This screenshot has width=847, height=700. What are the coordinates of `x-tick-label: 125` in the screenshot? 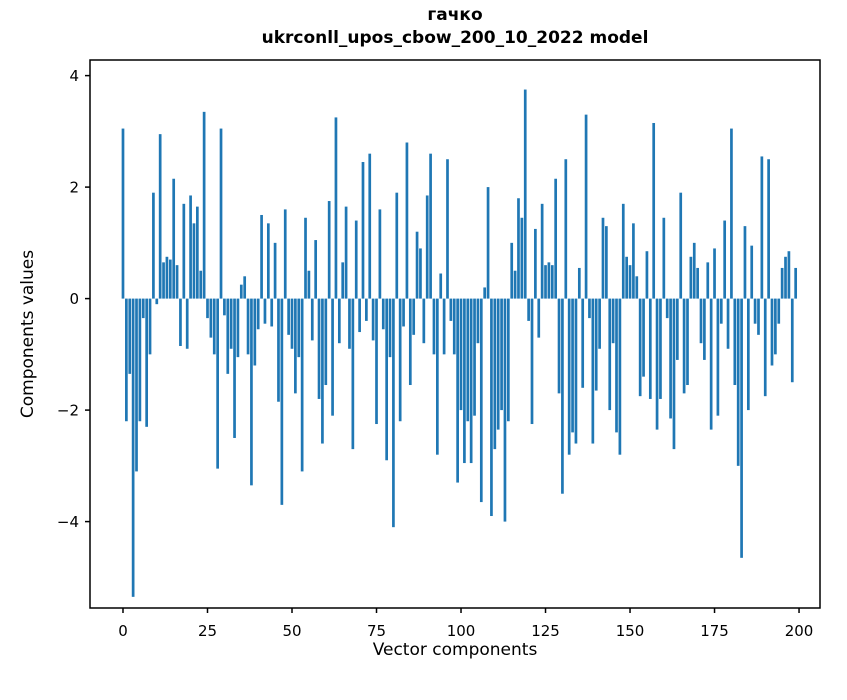 It's located at (545, 631).